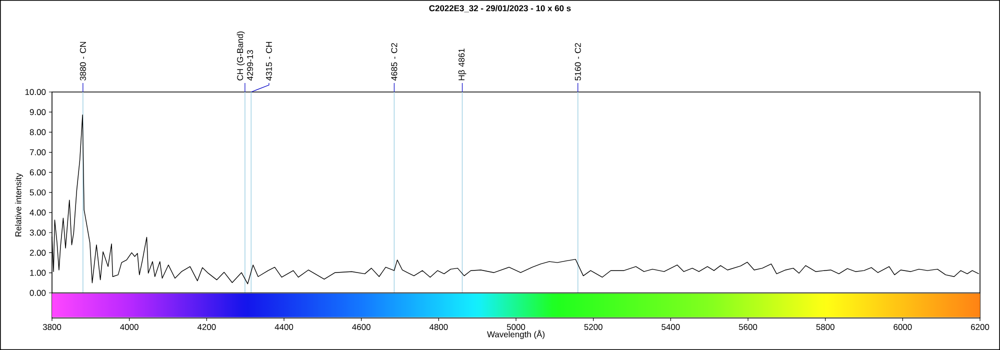  I want to click on ref-line-label: 4315 - CH, so click(269, 61).